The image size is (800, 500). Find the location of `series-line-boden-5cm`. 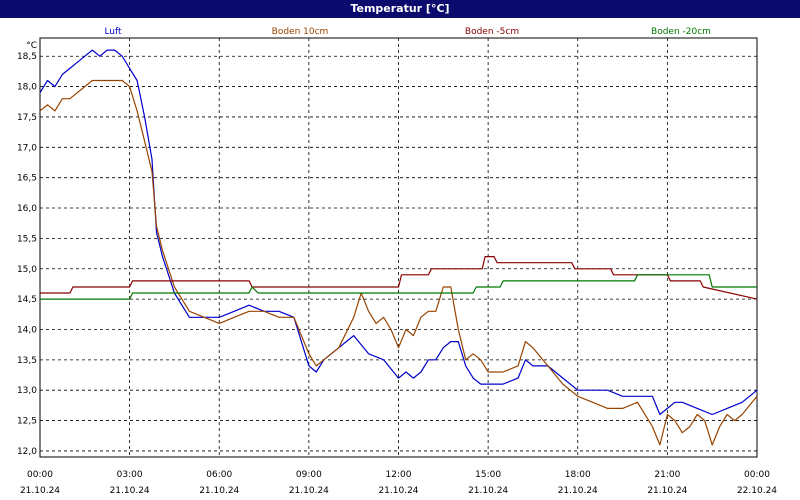

series-line-boden-5cm is located at coordinates (399, 278).